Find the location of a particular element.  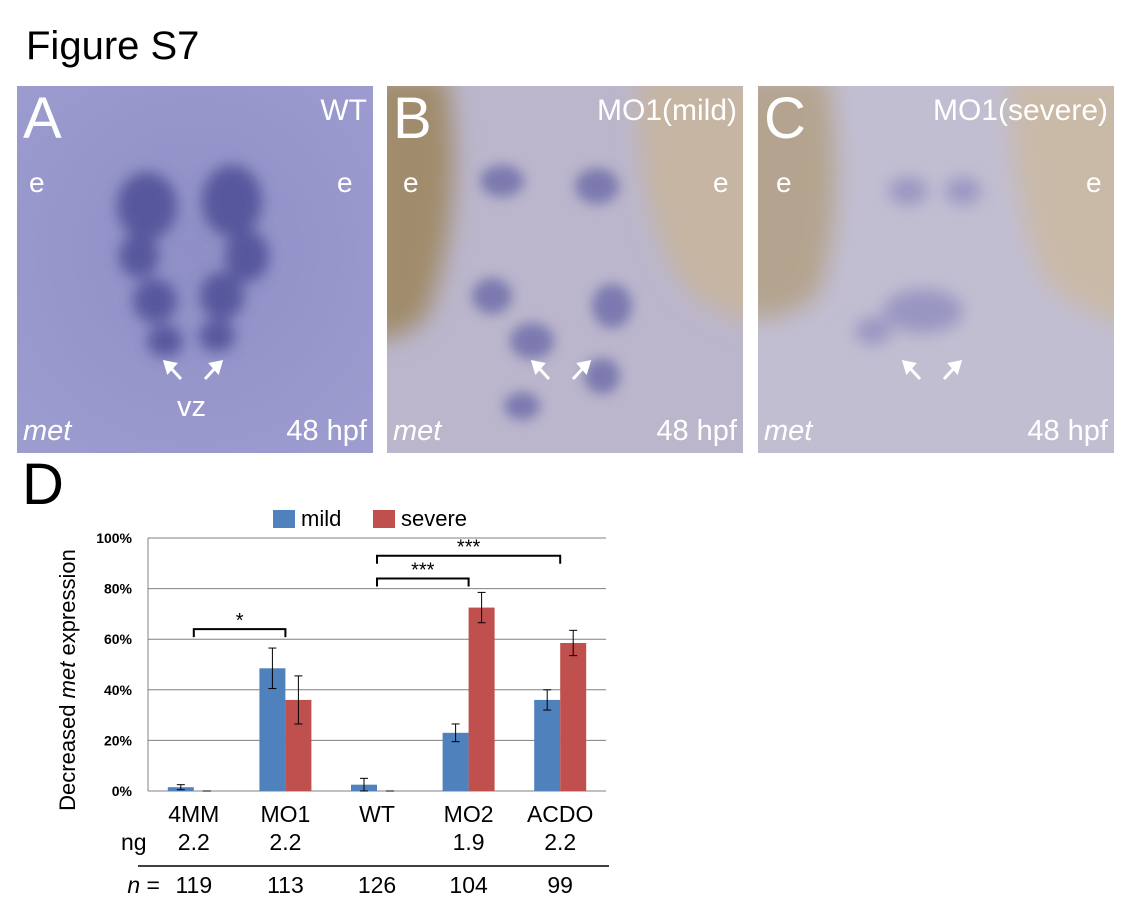

y-tick-label: 40% is located at coordinates (118, 690).